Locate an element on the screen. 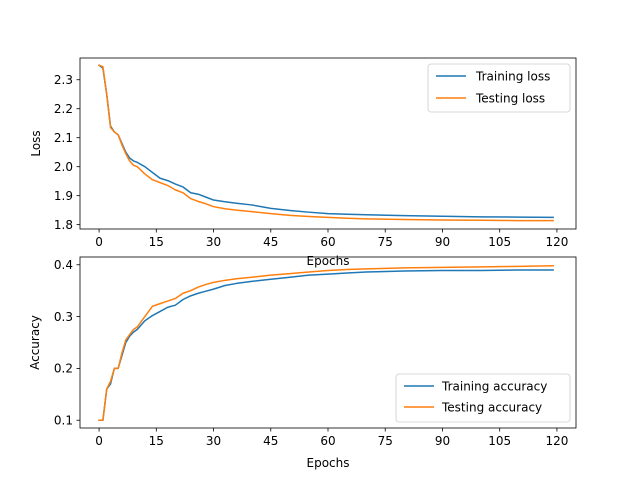 This screenshot has width=640, height=480. loss-y-tick-label: 2.1 is located at coordinates (63, 138).